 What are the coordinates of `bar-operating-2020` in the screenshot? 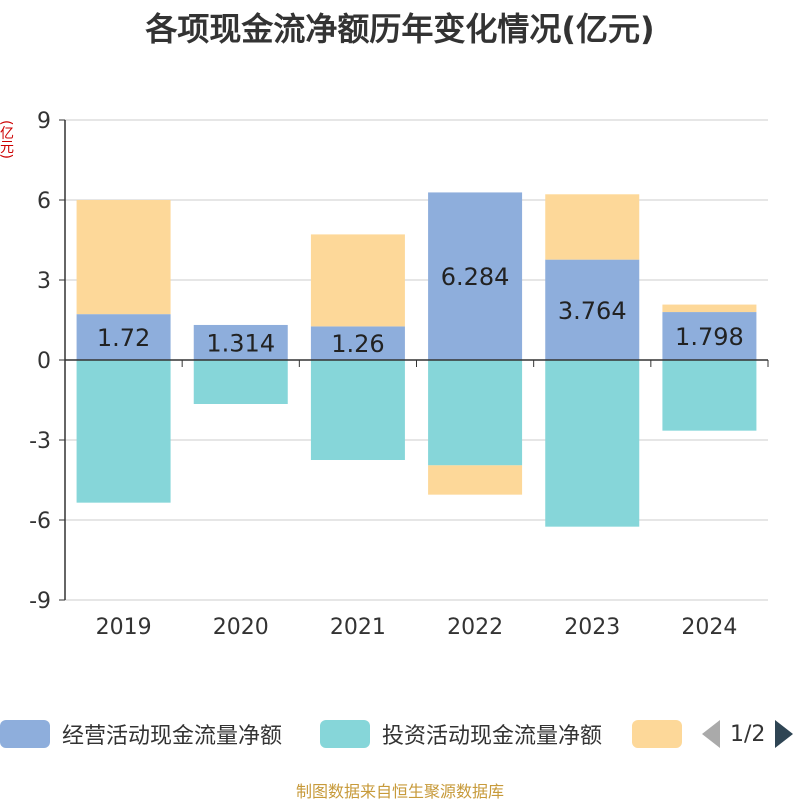 It's located at (240, 342).